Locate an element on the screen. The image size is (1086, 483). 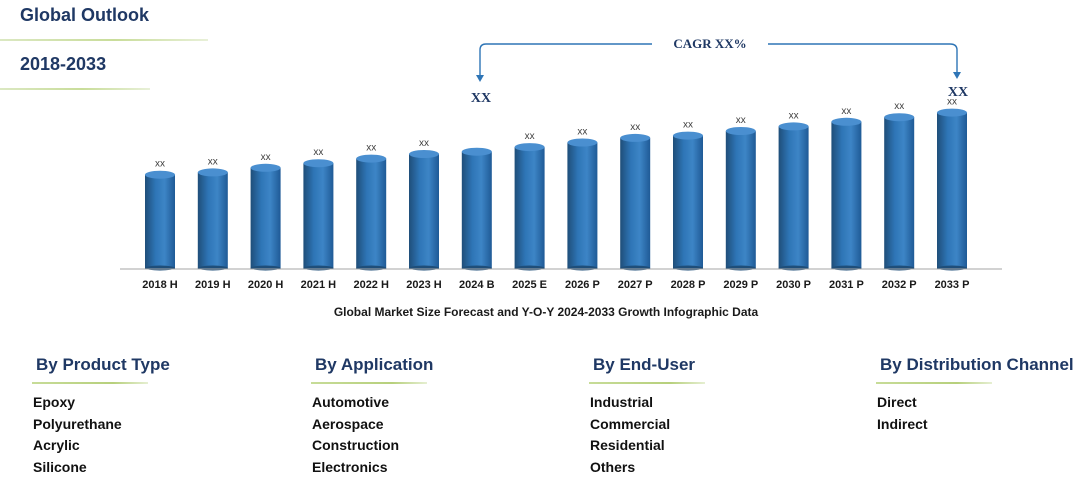
list-item: Automotive is located at coordinates (350, 402).